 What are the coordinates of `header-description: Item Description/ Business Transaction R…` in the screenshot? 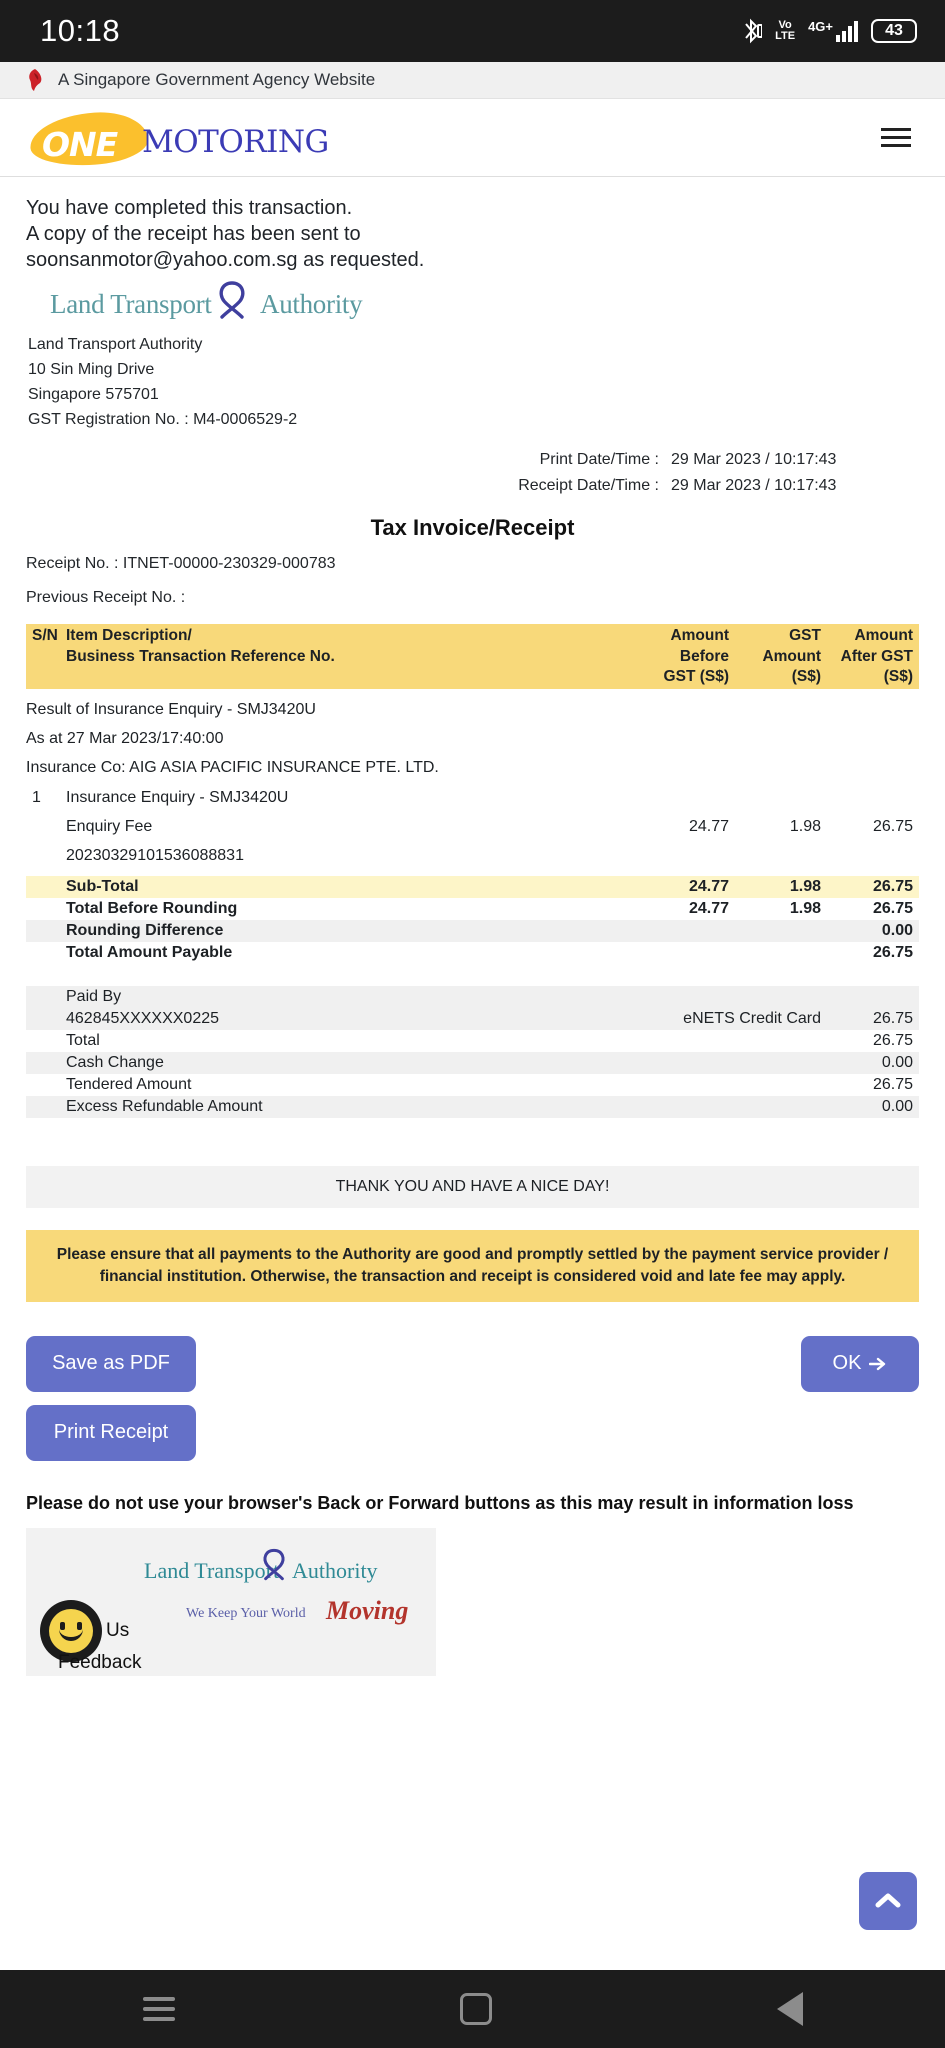 It's located at (343, 656).